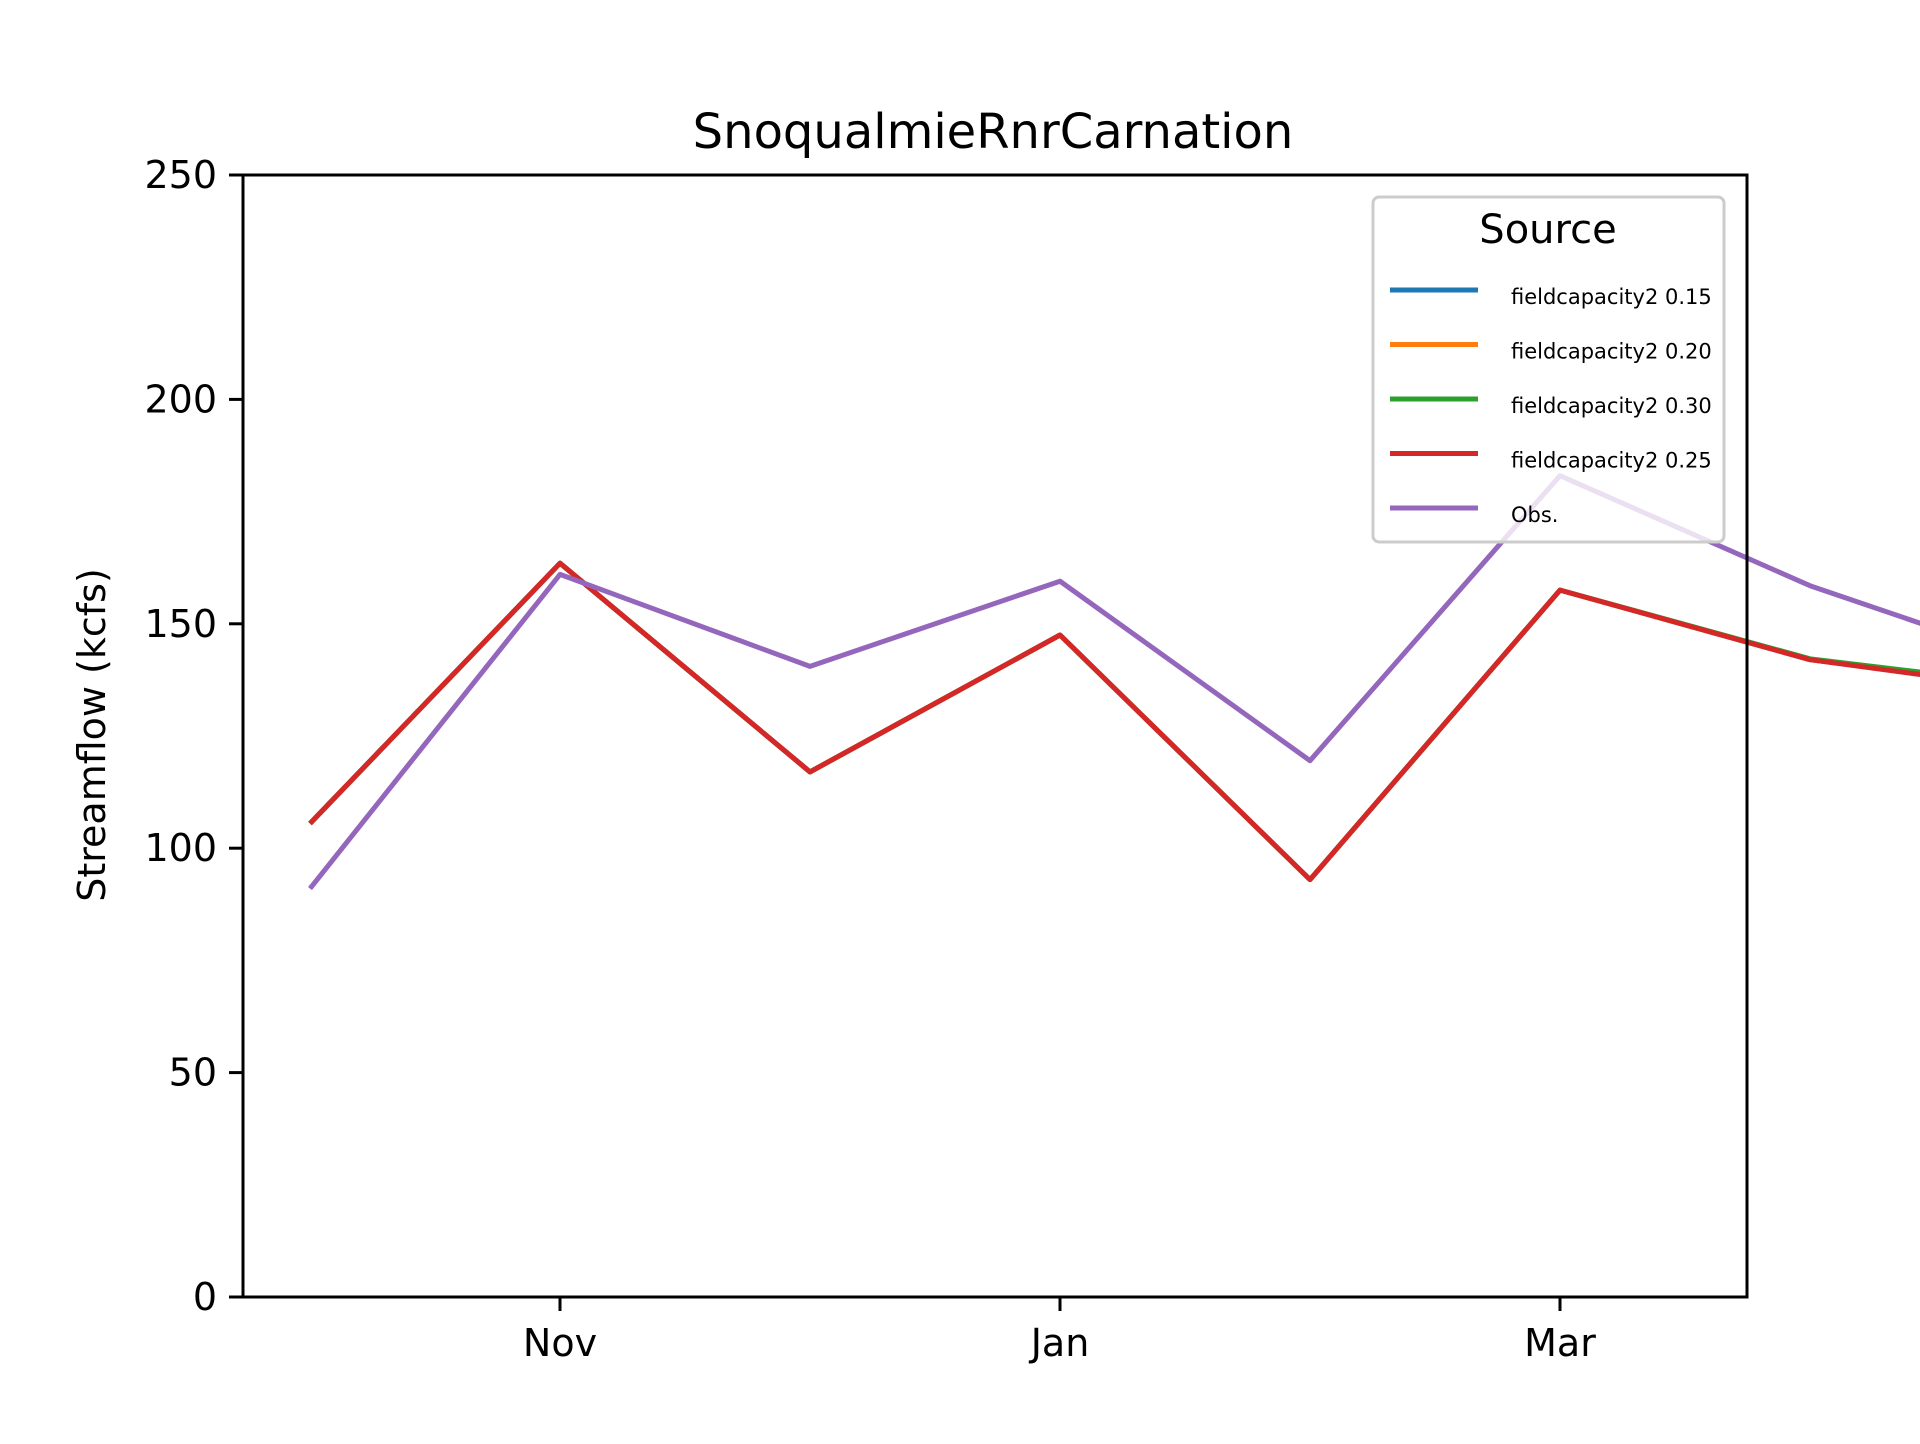 The image size is (1920, 1444). I want to click on y-tick-label: 200, so click(180, 399).